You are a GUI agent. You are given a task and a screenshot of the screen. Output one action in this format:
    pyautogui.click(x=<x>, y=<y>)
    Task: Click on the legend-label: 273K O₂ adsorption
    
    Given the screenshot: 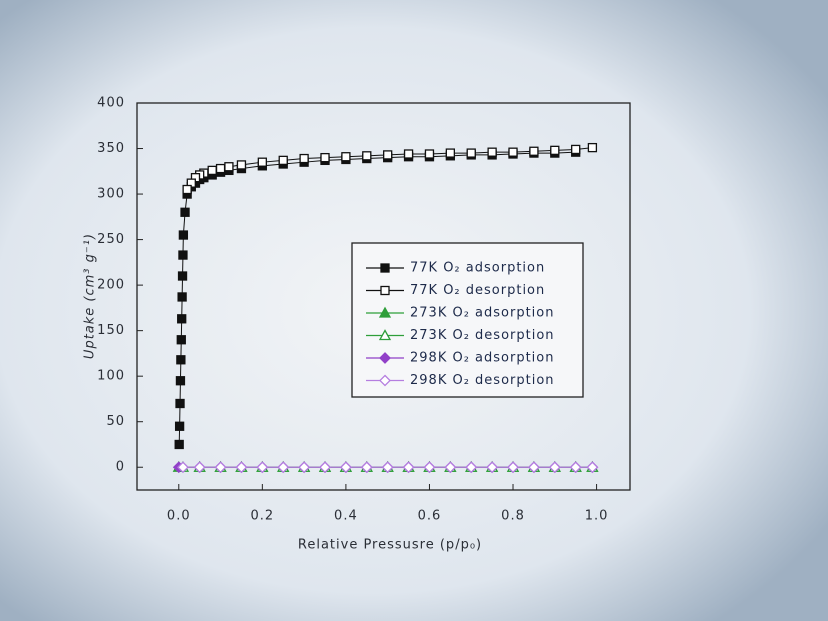 What is the action you would take?
    pyautogui.click(x=482, y=313)
    